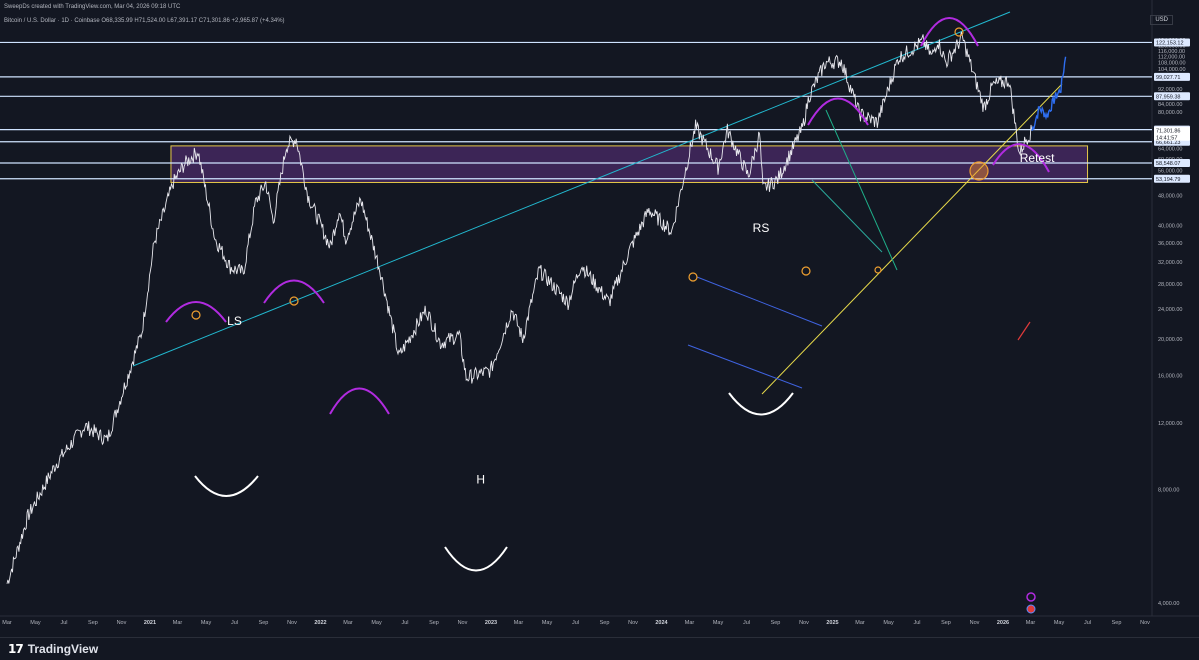 This screenshot has height=660, width=1199. I want to click on channel-line-lower, so click(745, 366).